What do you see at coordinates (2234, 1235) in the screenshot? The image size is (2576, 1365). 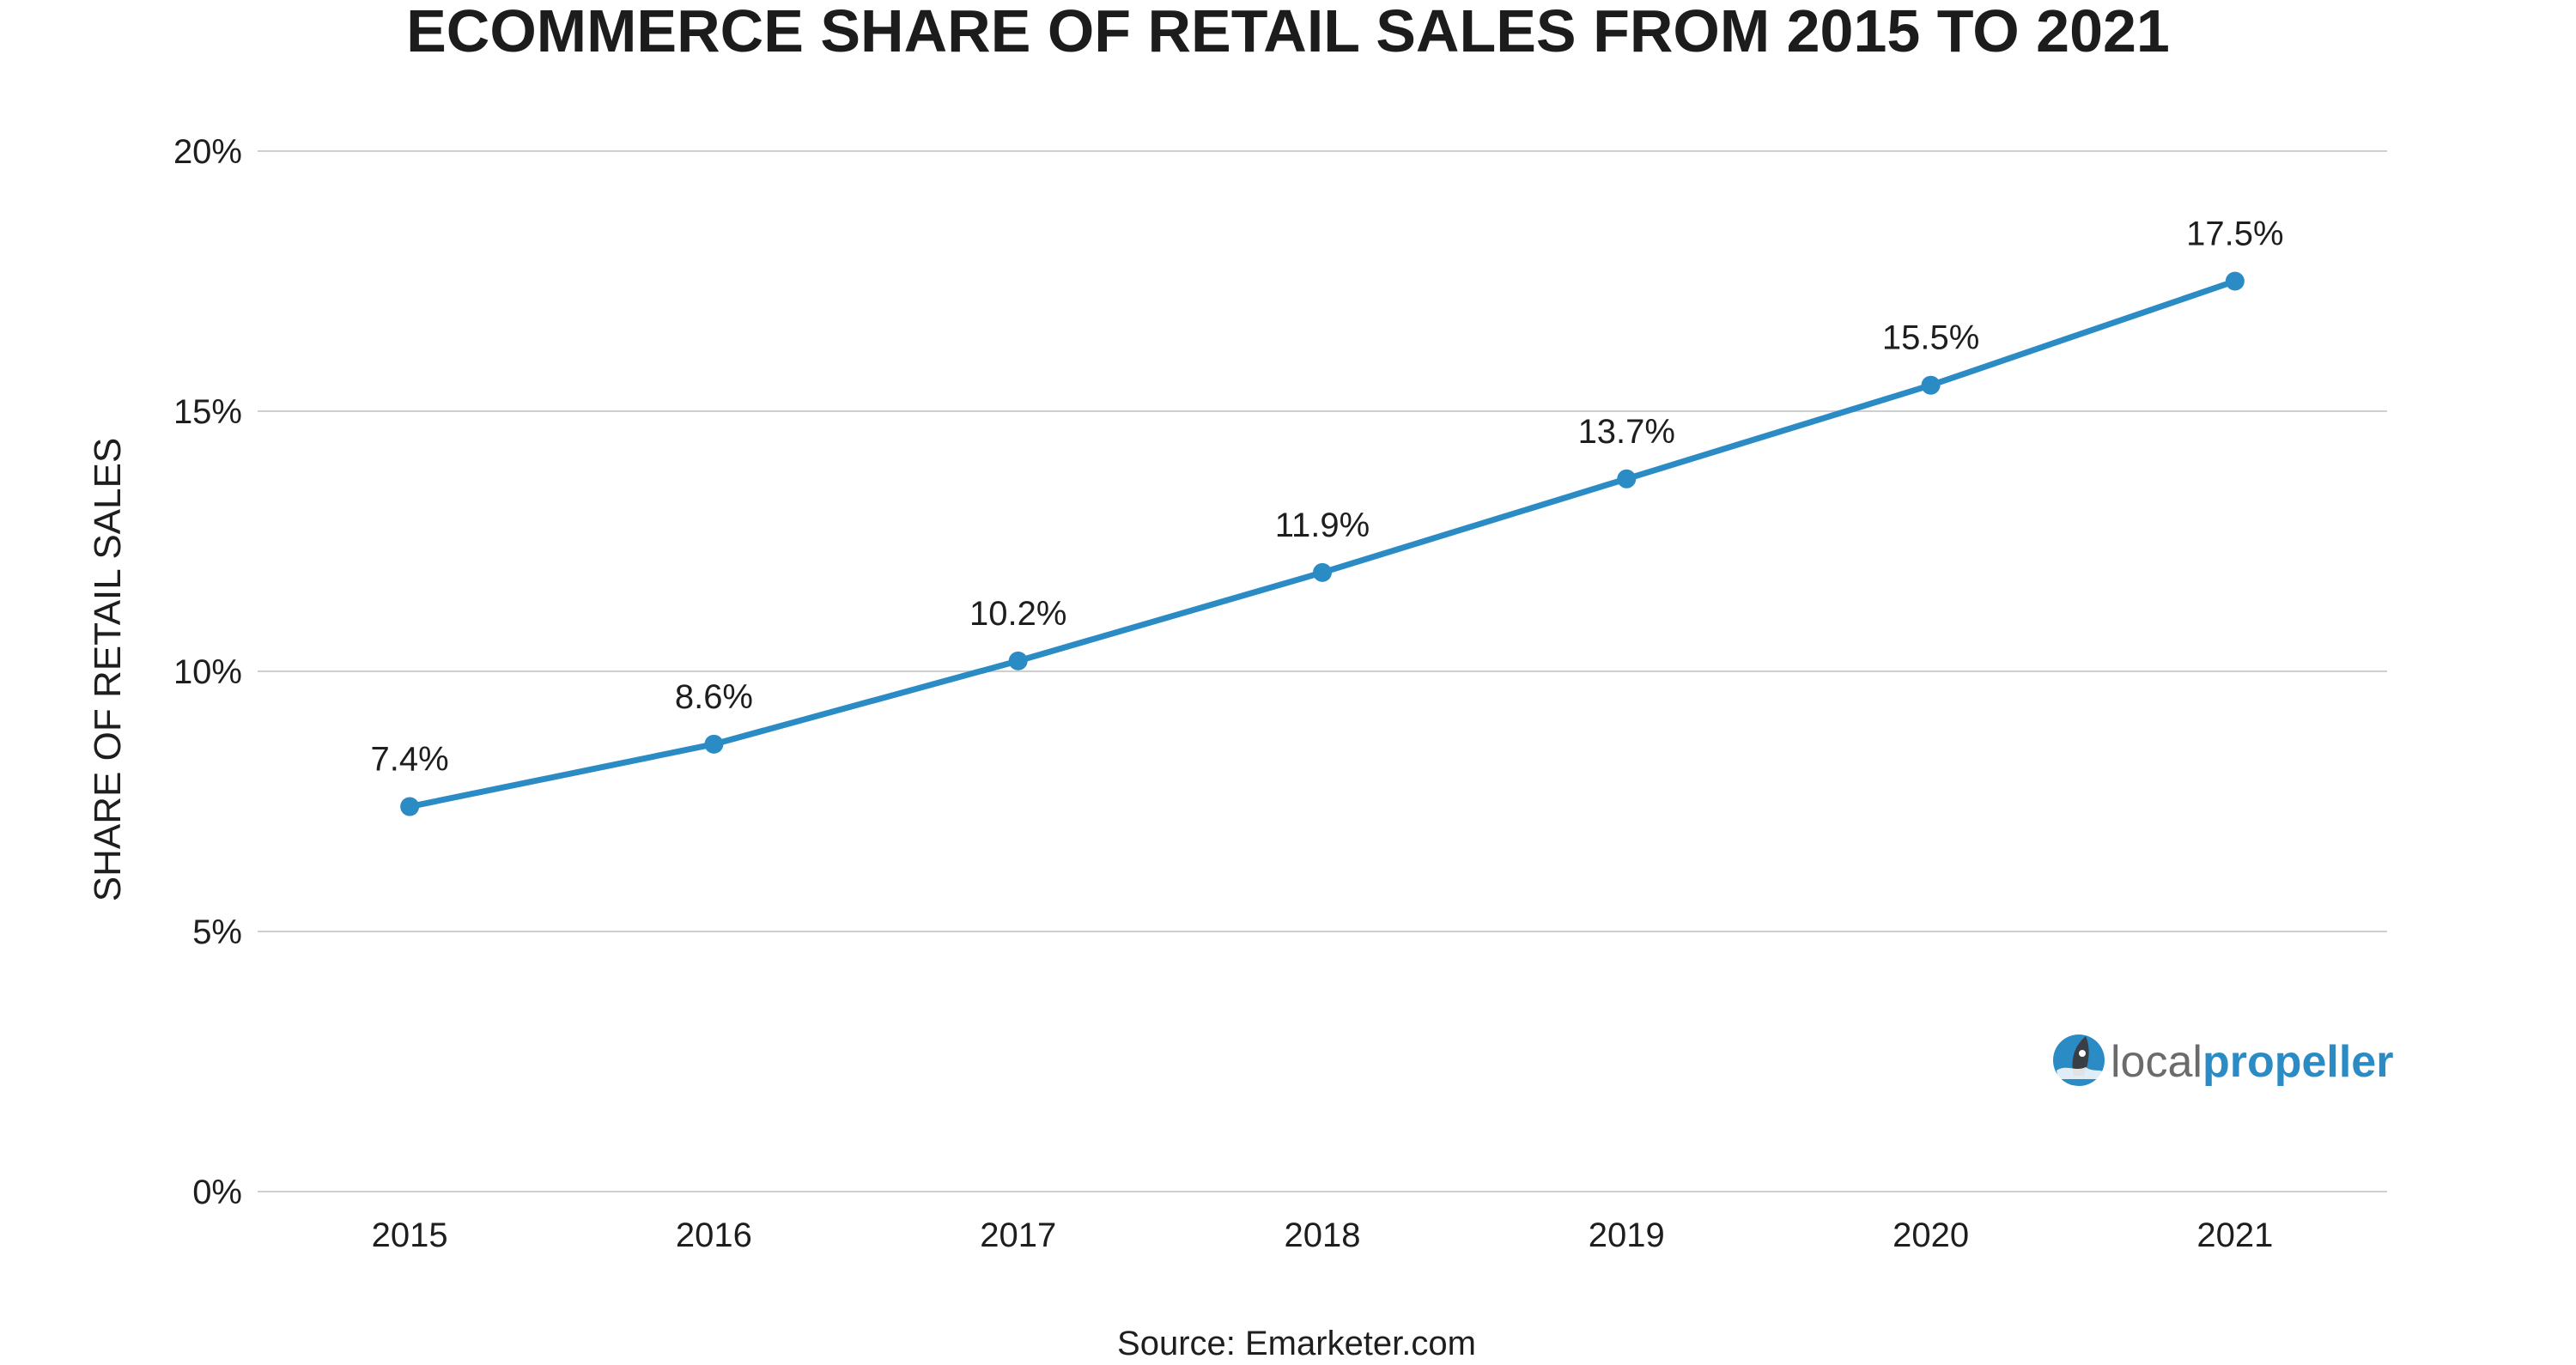 I see `x-tick-label: 2021` at bounding box center [2234, 1235].